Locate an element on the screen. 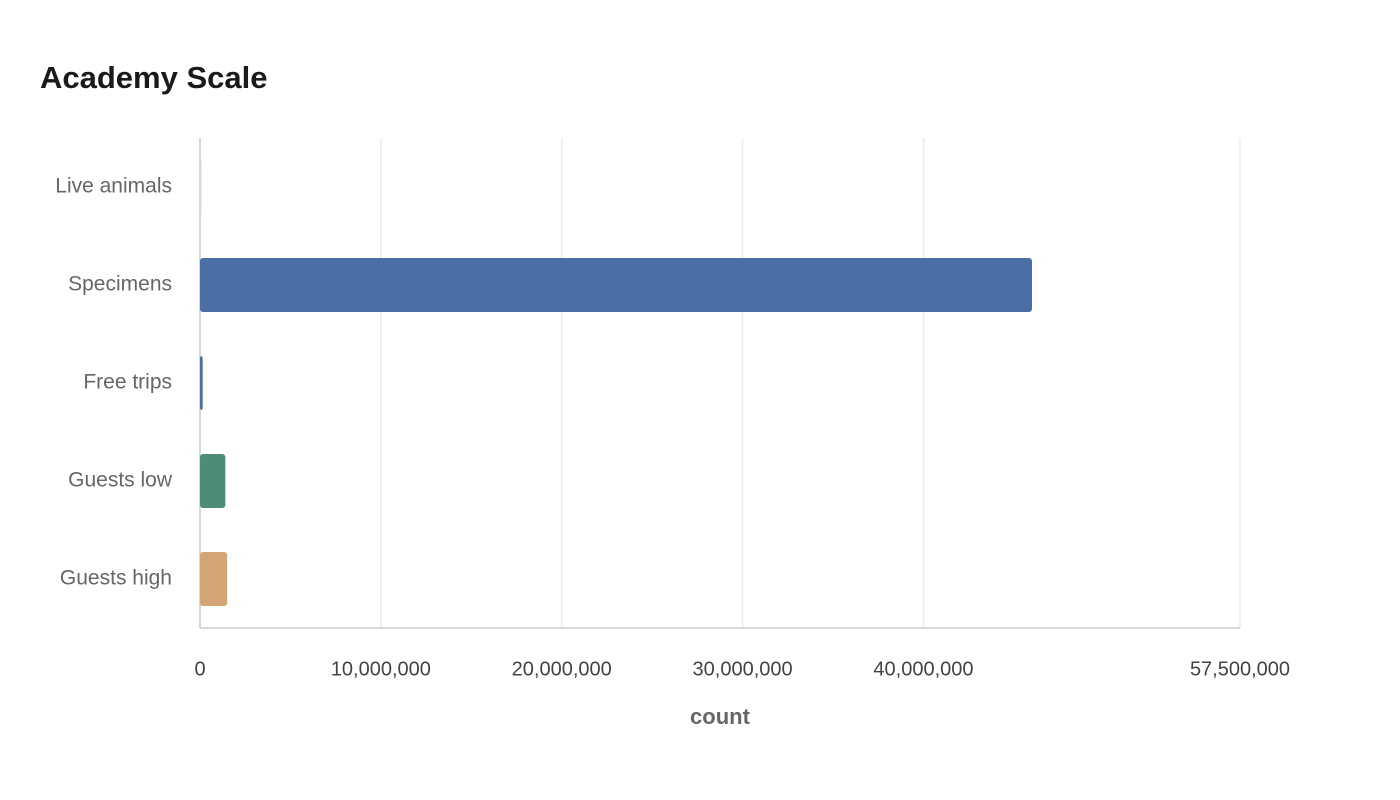  y-tick-label: Specimens is located at coordinates (120, 284).